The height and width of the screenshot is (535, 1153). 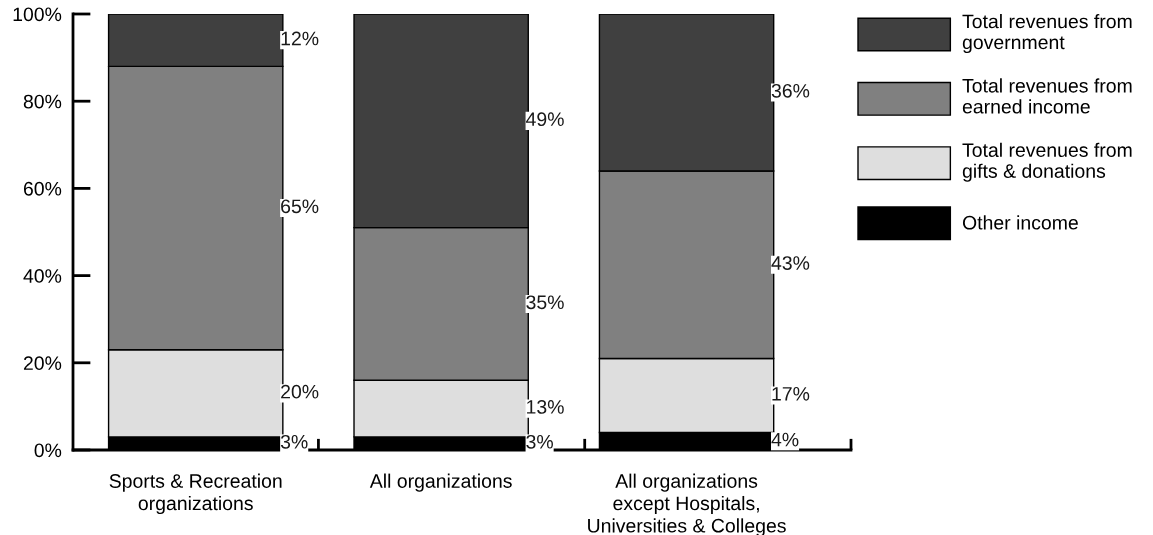 I want to click on legend-label: Total revenues from gifts & donations, so click(x=1047, y=162).